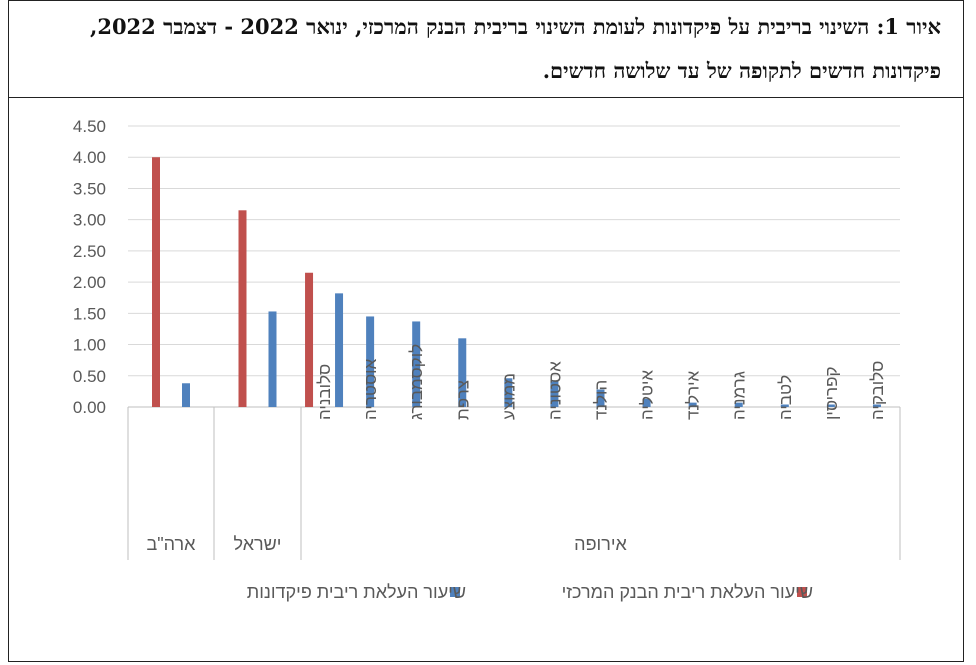 The width and height of the screenshot is (976, 665). I want to click on y-tick-label: 3.50, so click(89, 188).